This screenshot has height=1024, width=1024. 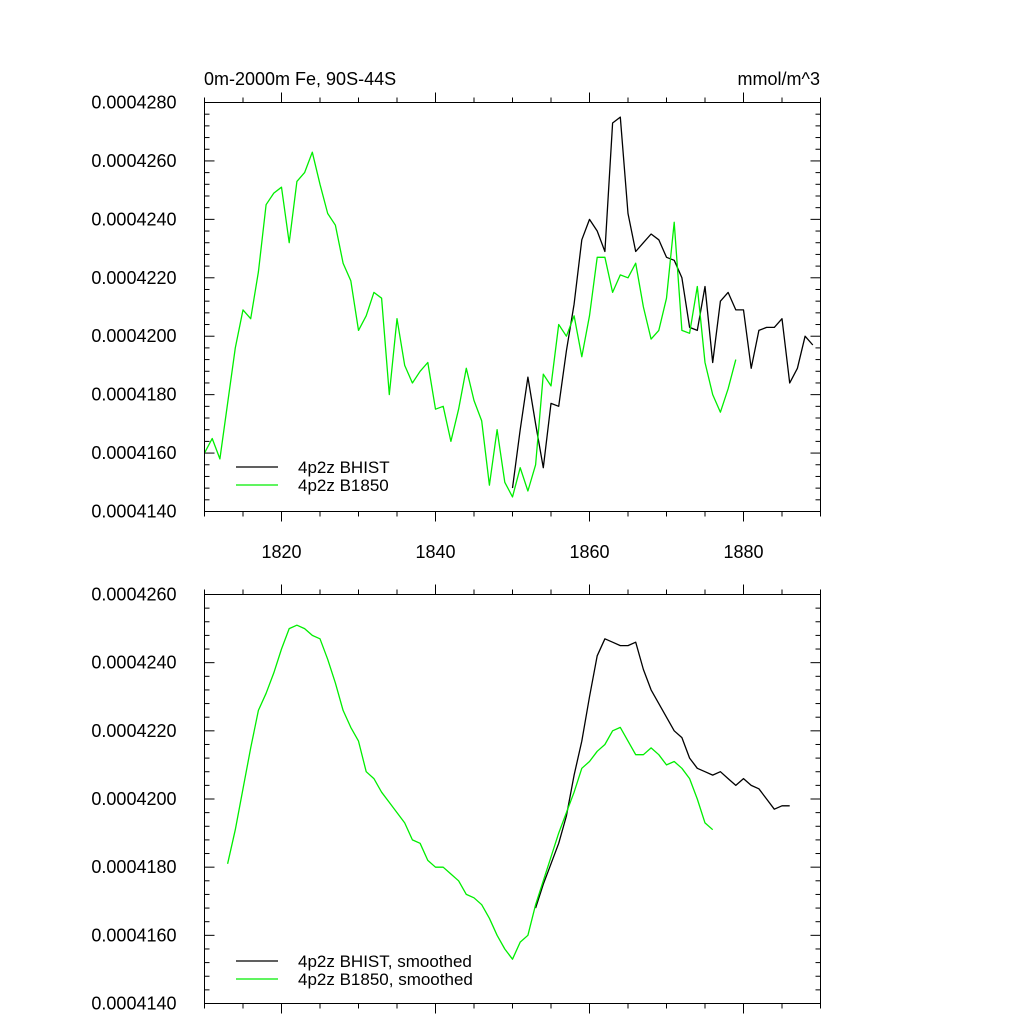 What do you see at coordinates (344, 467) in the screenshot?
I see `top-legend-label: 4p2z BHIST` at bounding box center [344, 467].